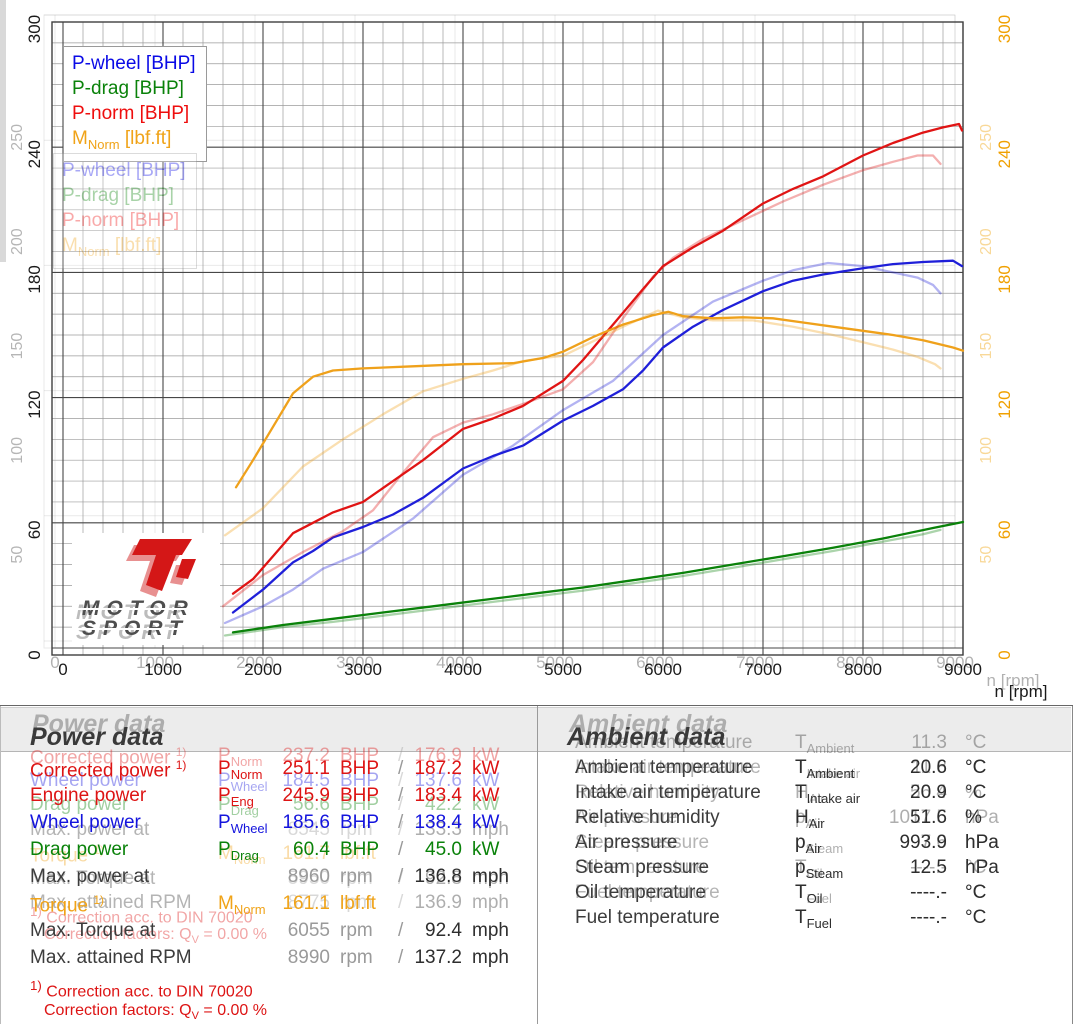  Describe the element at coordinates (986, 450) in the screenshot. I see `y-right-tick-ghost: 100` at that location.